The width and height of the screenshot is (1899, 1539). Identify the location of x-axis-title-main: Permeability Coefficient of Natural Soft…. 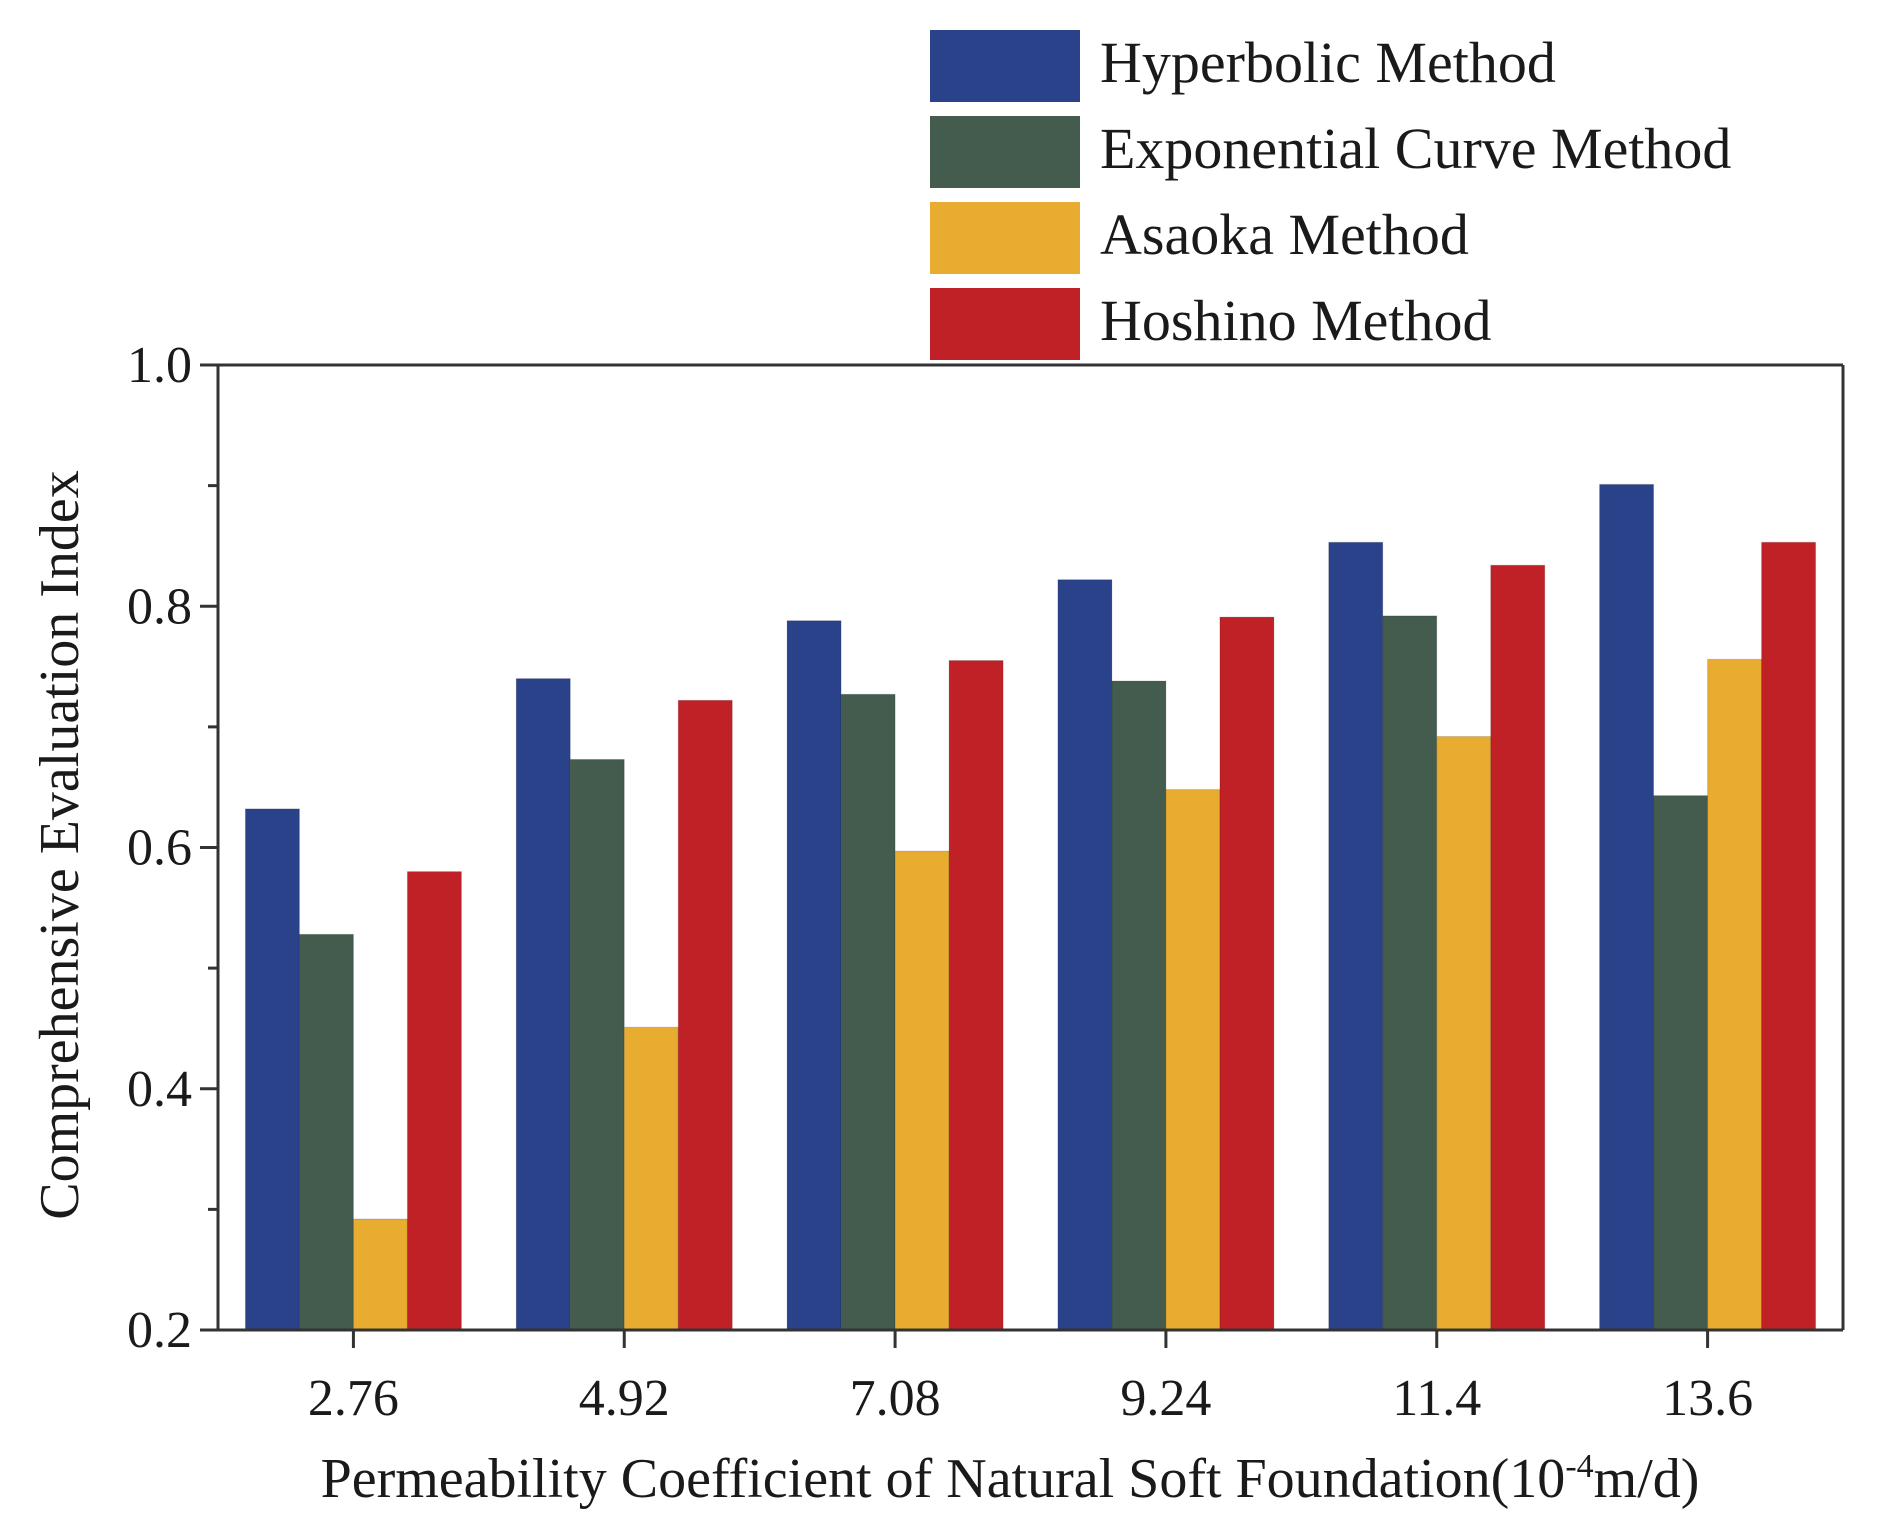
(906, 1479).